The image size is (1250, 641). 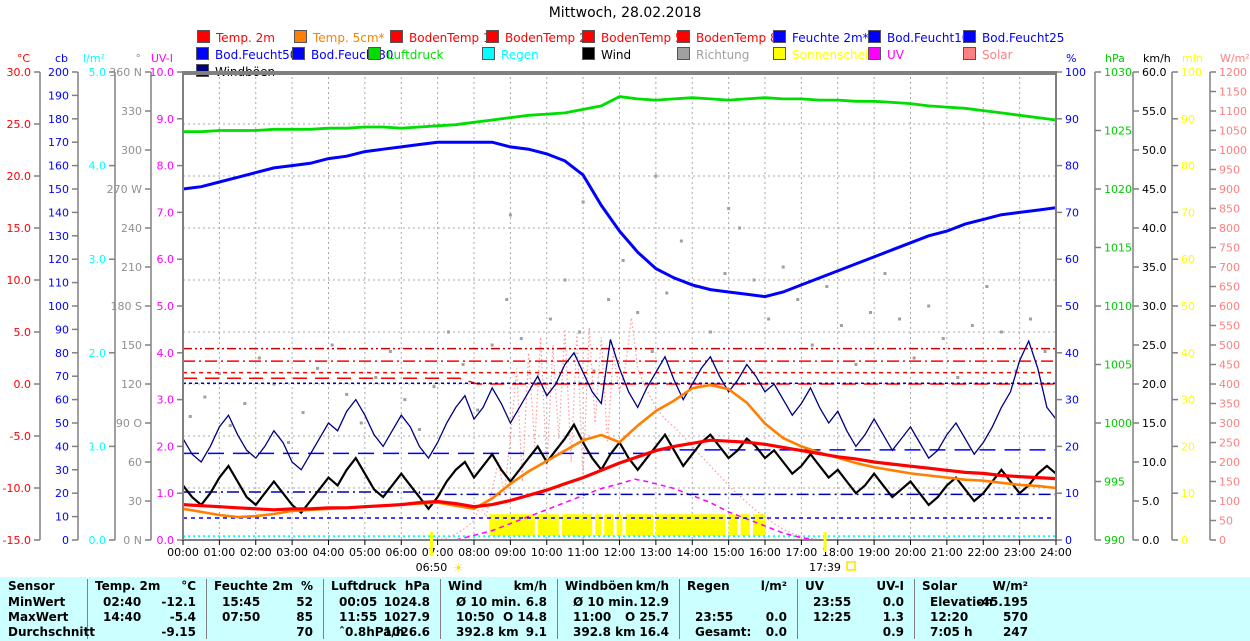 I want to click on legend-label: UV, so click(x=895, y=55).